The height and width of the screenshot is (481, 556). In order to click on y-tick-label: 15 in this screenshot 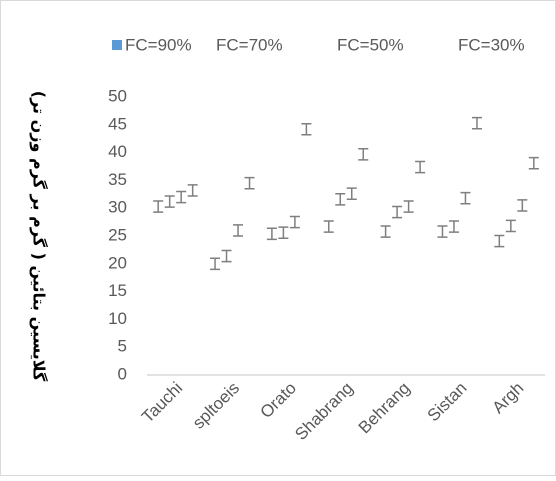, I will do `click(117, 290)`.